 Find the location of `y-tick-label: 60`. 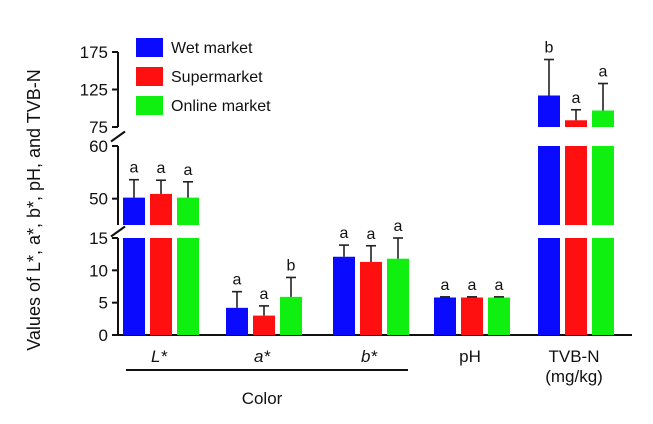

y-tick-label: 60 is located at coordinates (98, 146).